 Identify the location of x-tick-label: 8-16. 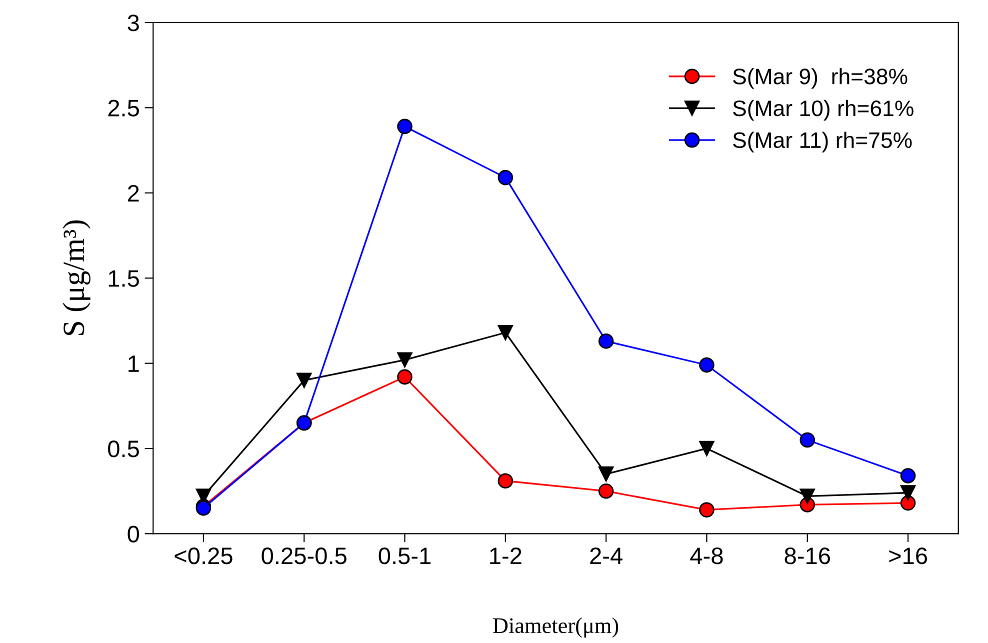
(807, 556).